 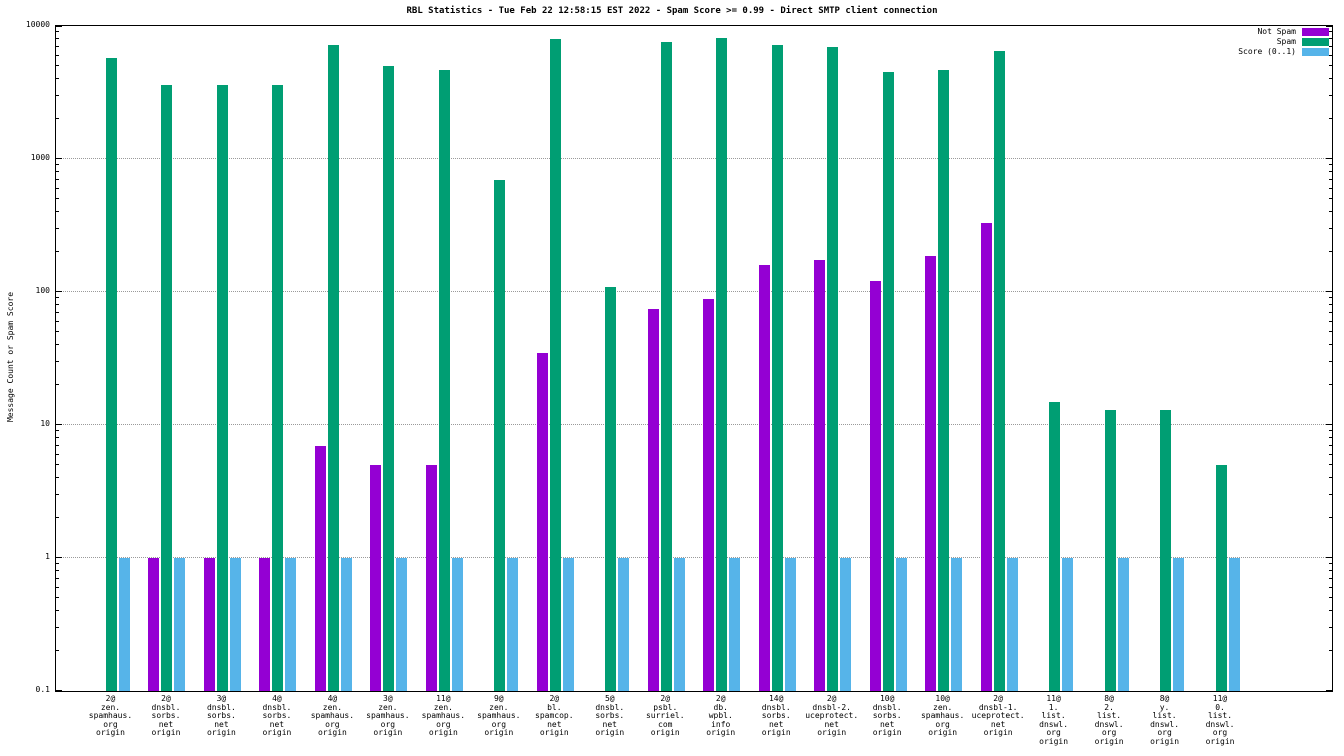 What do you see at coordinates (624, 624) in the screenshot?
I see `bar-score-0-1--9` at bounding box center [624, 624].